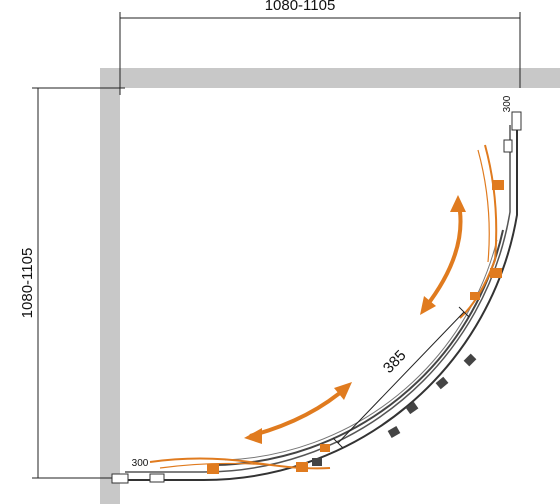 The image size is (560, 504). What do you see at coordinates (395, 362) in the screenshot?
I see `opening-label: 385` at bounding box center [395, 362].